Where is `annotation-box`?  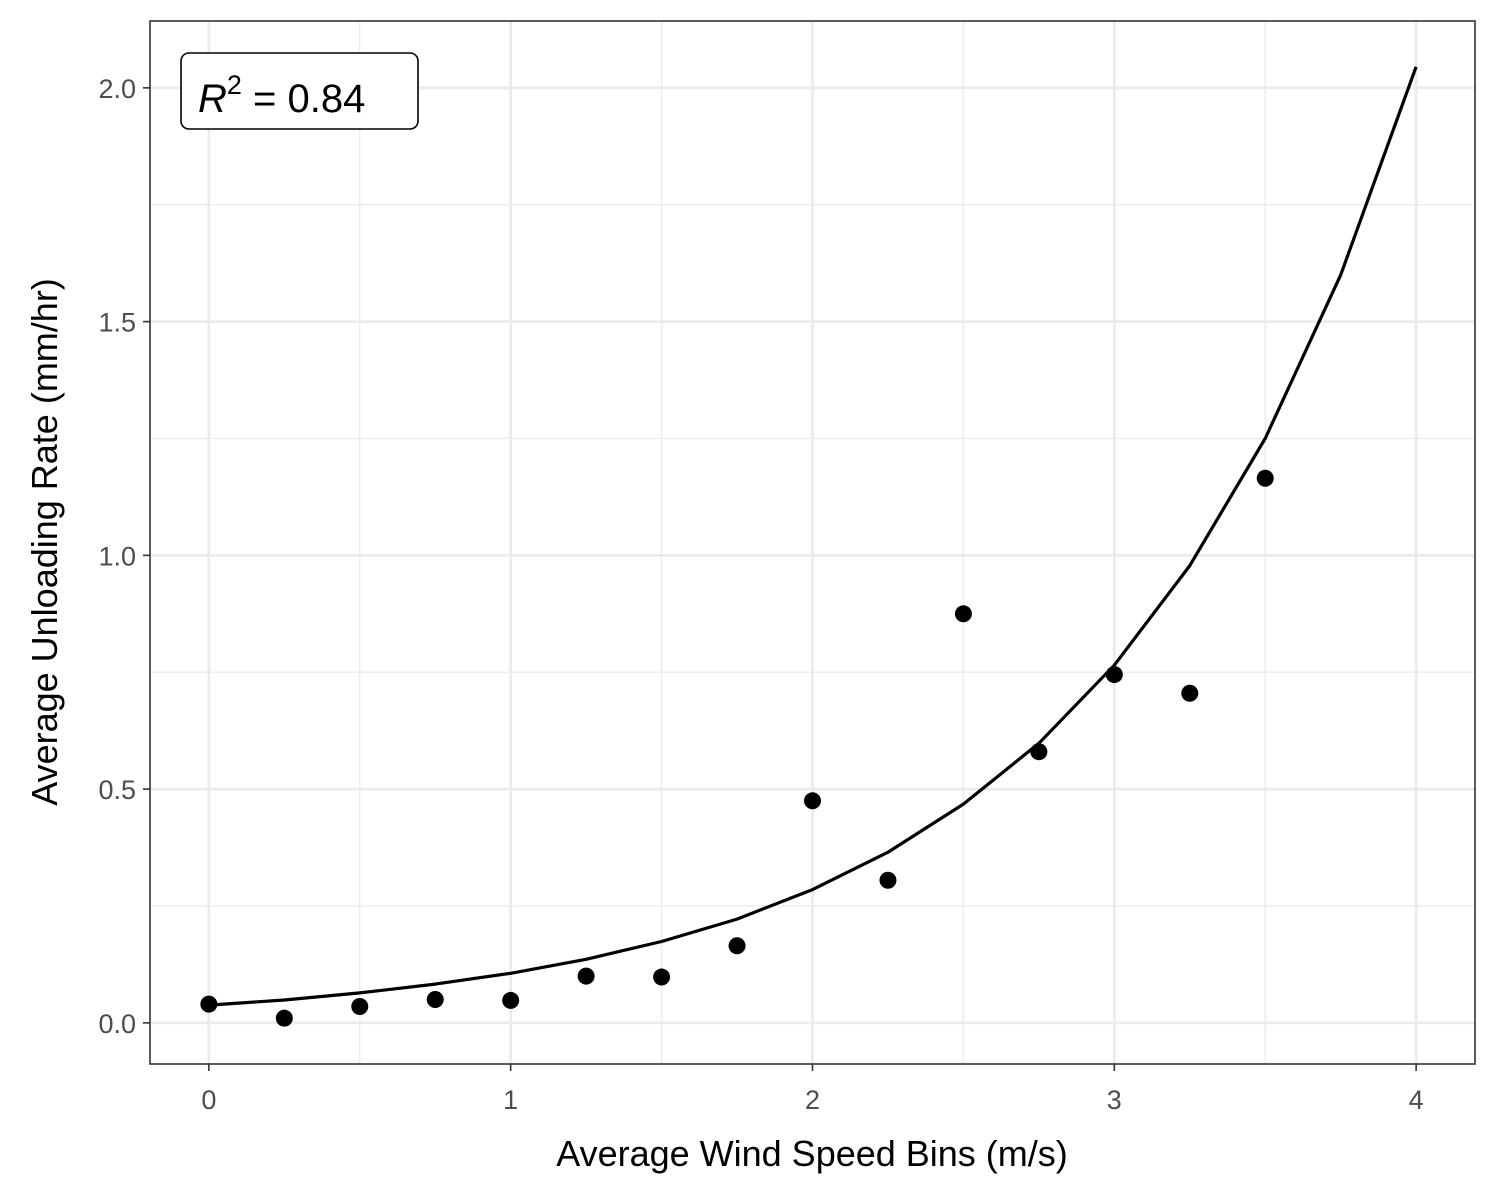 annotation-box is located at coordinates (299, 91).